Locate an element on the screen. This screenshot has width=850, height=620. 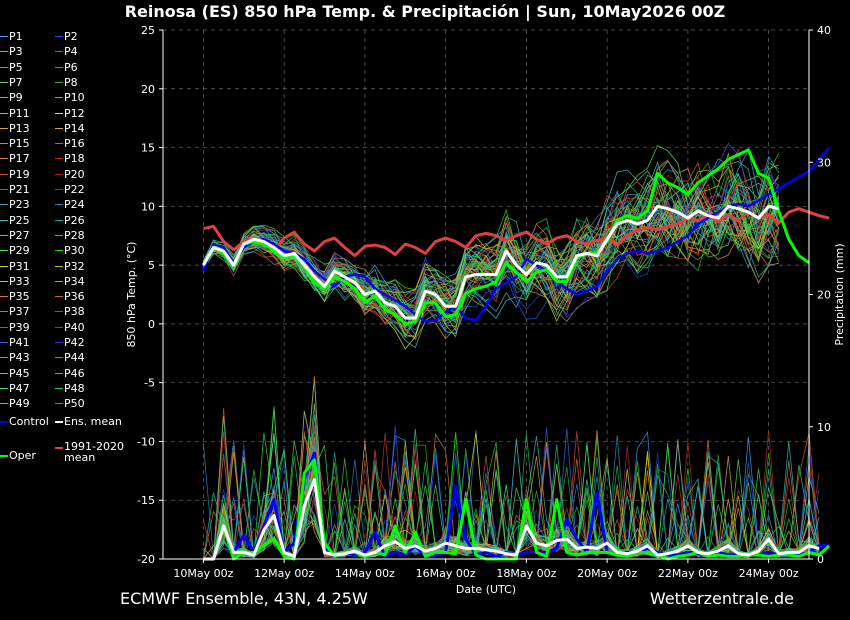
legend-label: P25 is located at coordinates (19, 220).